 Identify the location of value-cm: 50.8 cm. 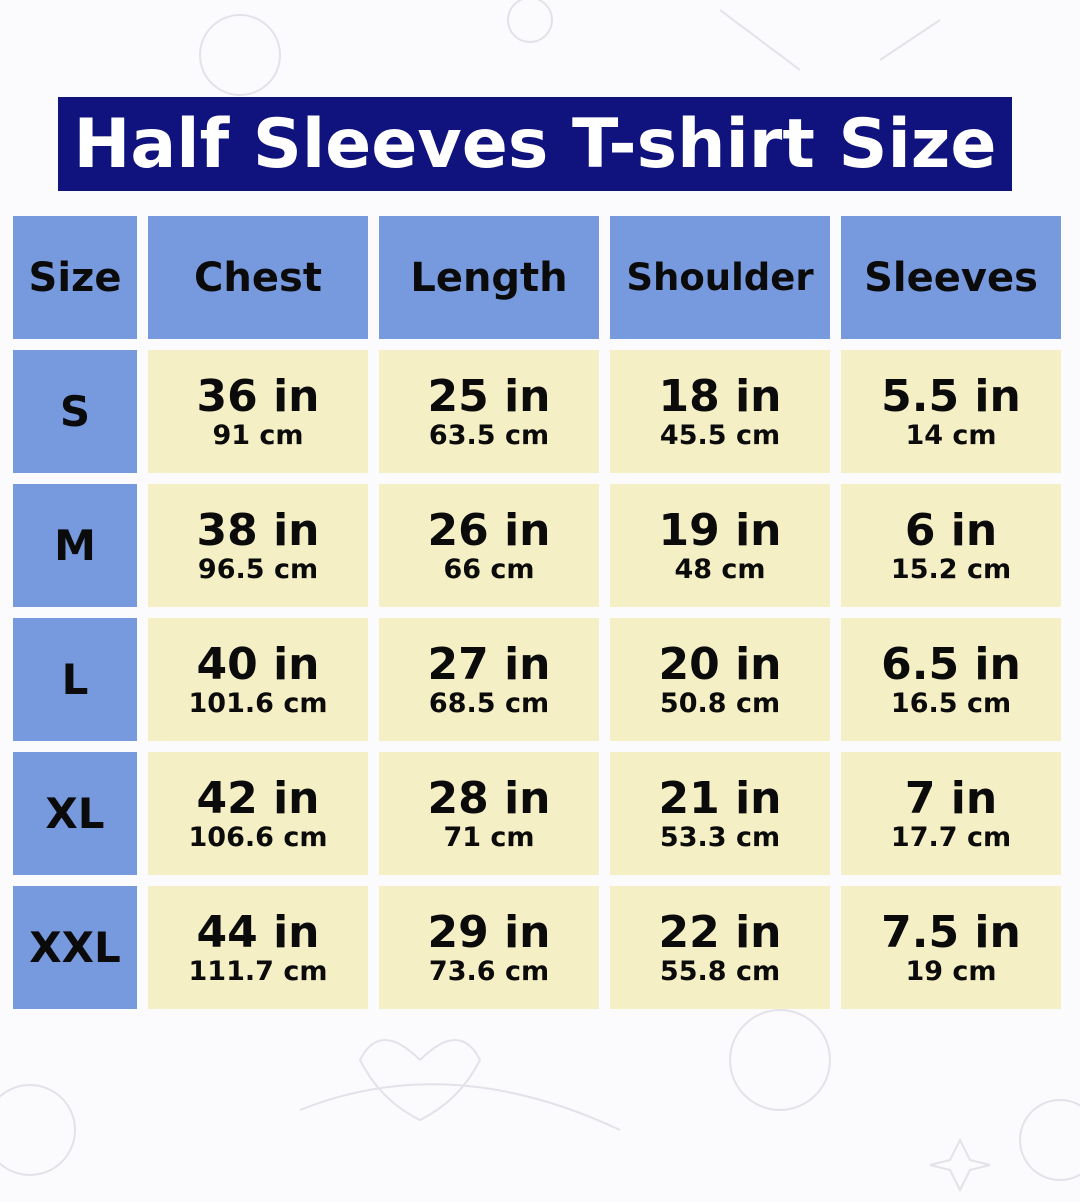
(720, 703).